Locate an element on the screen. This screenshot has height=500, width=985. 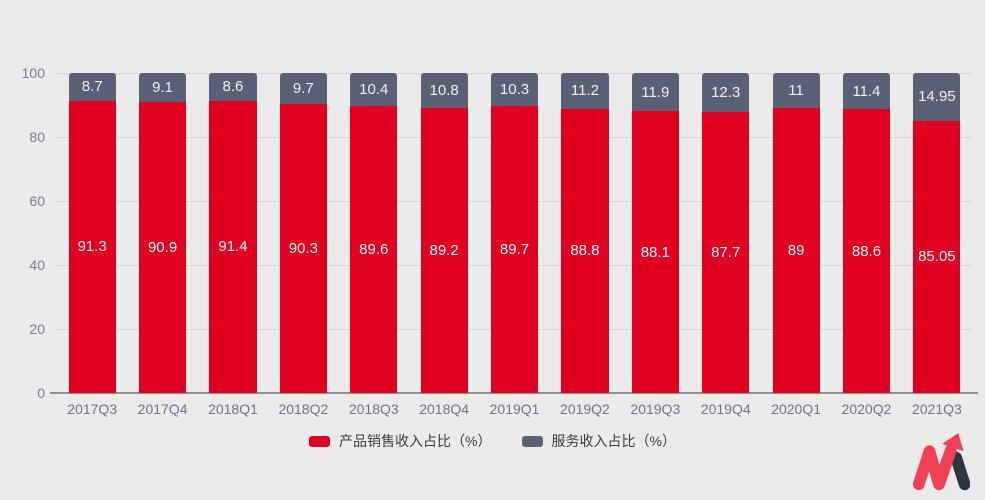
product-bar-segment: 85.05 is located at coordinates (937, 256).